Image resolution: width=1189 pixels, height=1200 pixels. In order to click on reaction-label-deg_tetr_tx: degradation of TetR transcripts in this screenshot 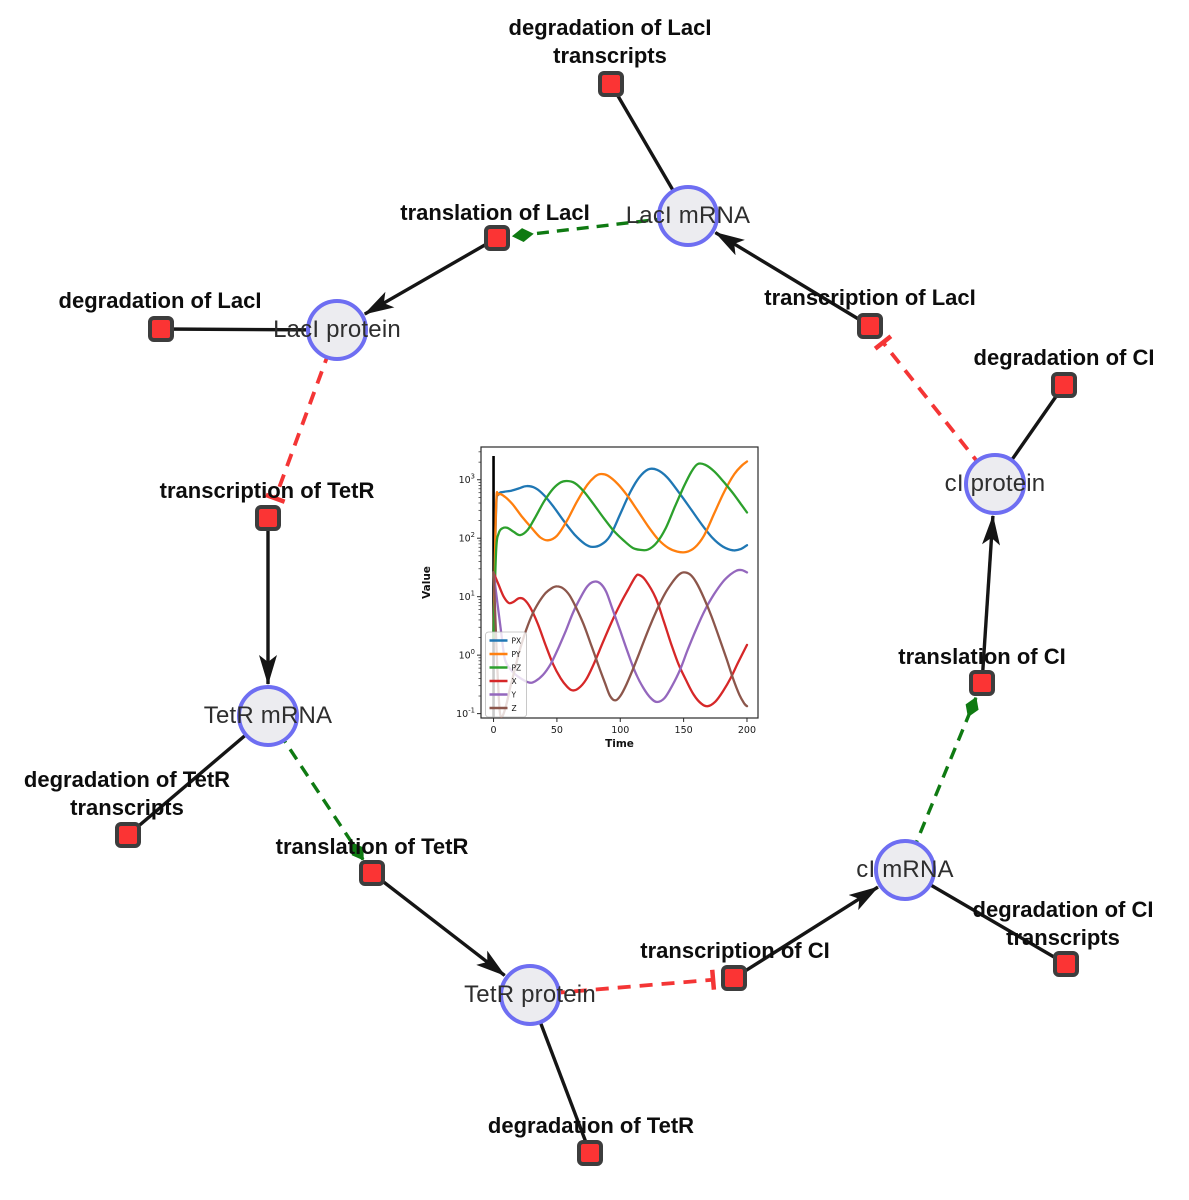, I will do `click(127, 794)`.